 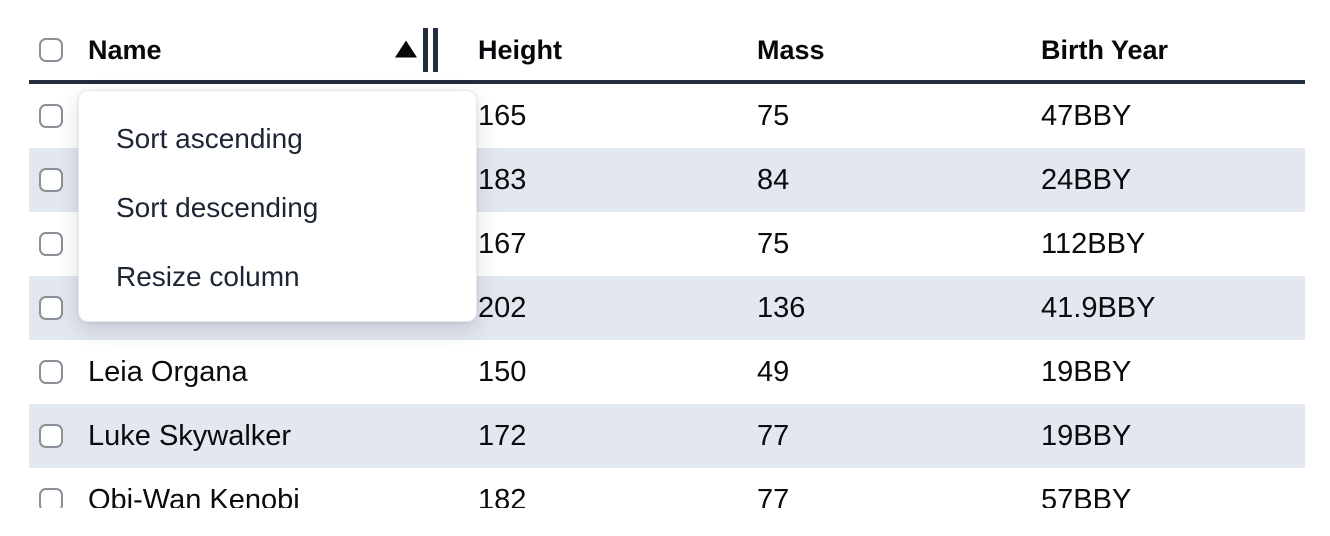 What do you see at coordinates (872, 50) in the screenshot?
I see `column-header-mass: Mass` at bounding box center [872, 50].